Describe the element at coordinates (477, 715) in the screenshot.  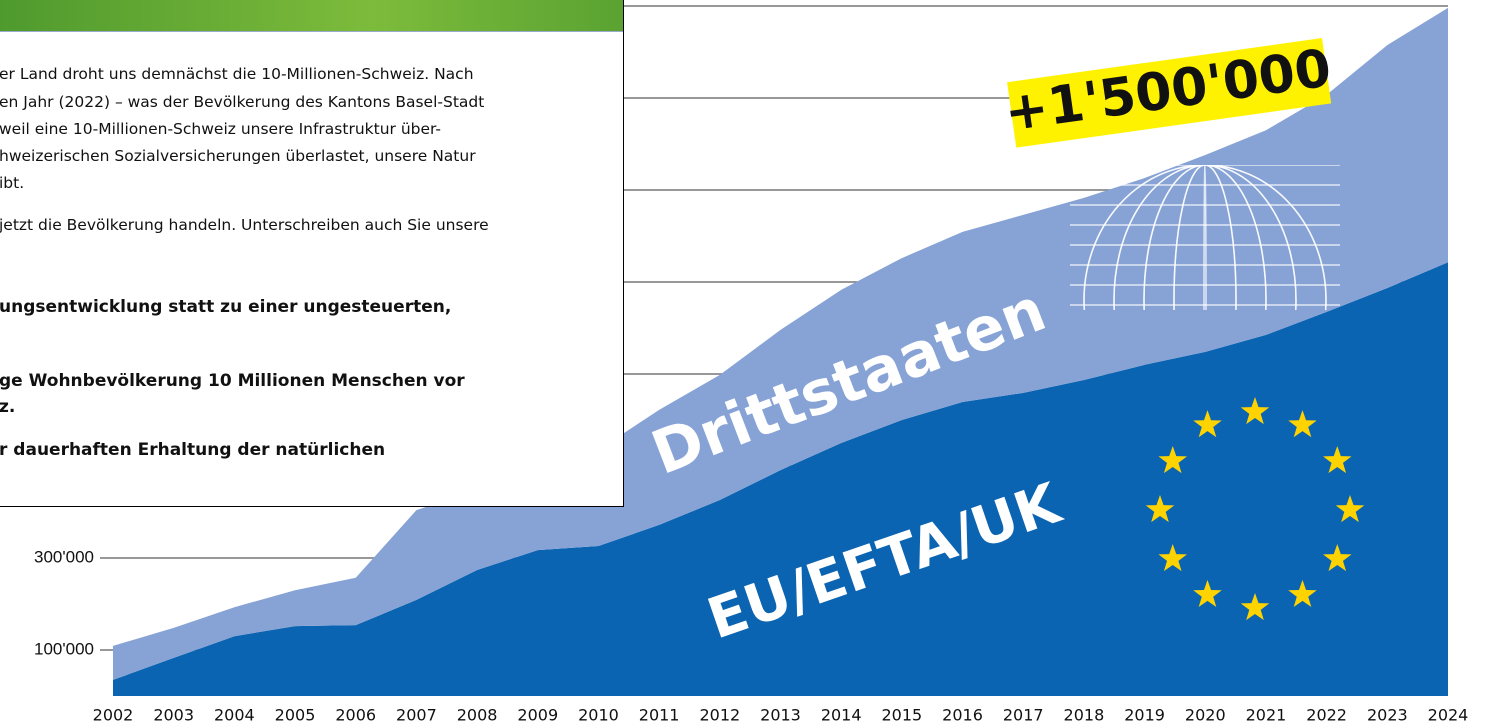
I see `x-tick-label: 2008` at that location.